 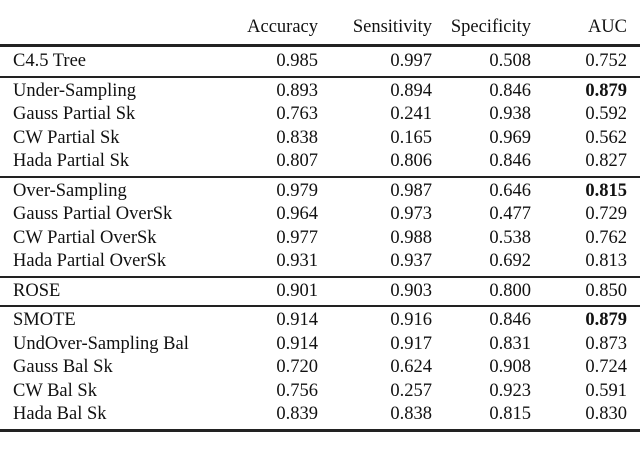 I want to click on cell-auc: 0.813, so click(x=606, y=261).